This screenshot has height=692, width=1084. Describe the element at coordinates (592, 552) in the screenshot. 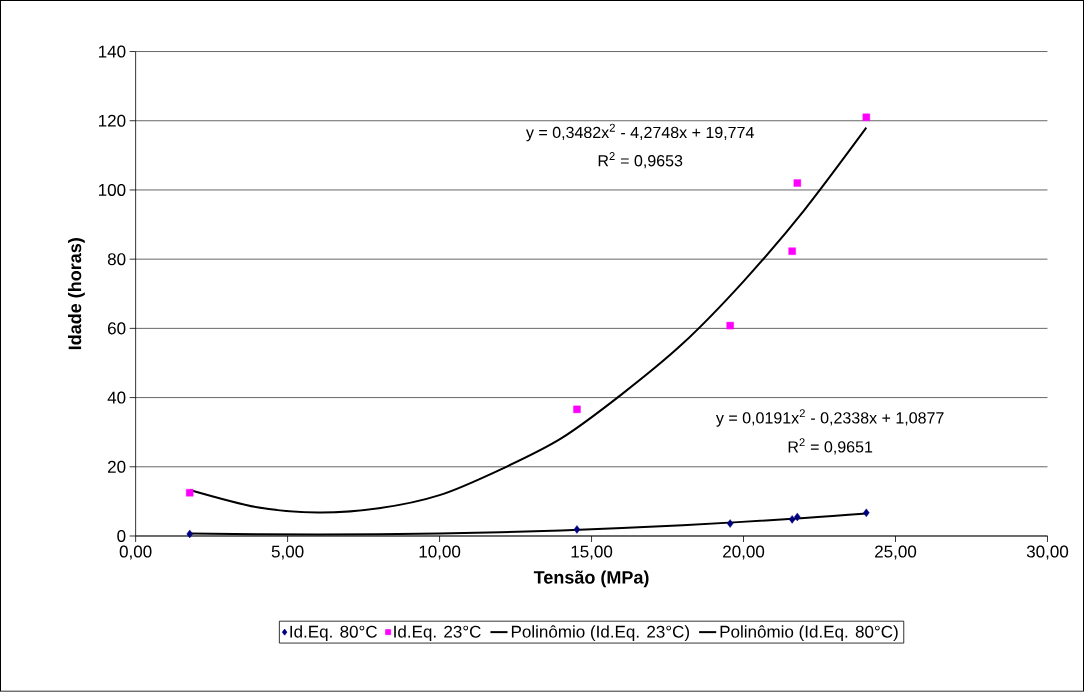

I see `x-tick-label: 15,00` at that location.